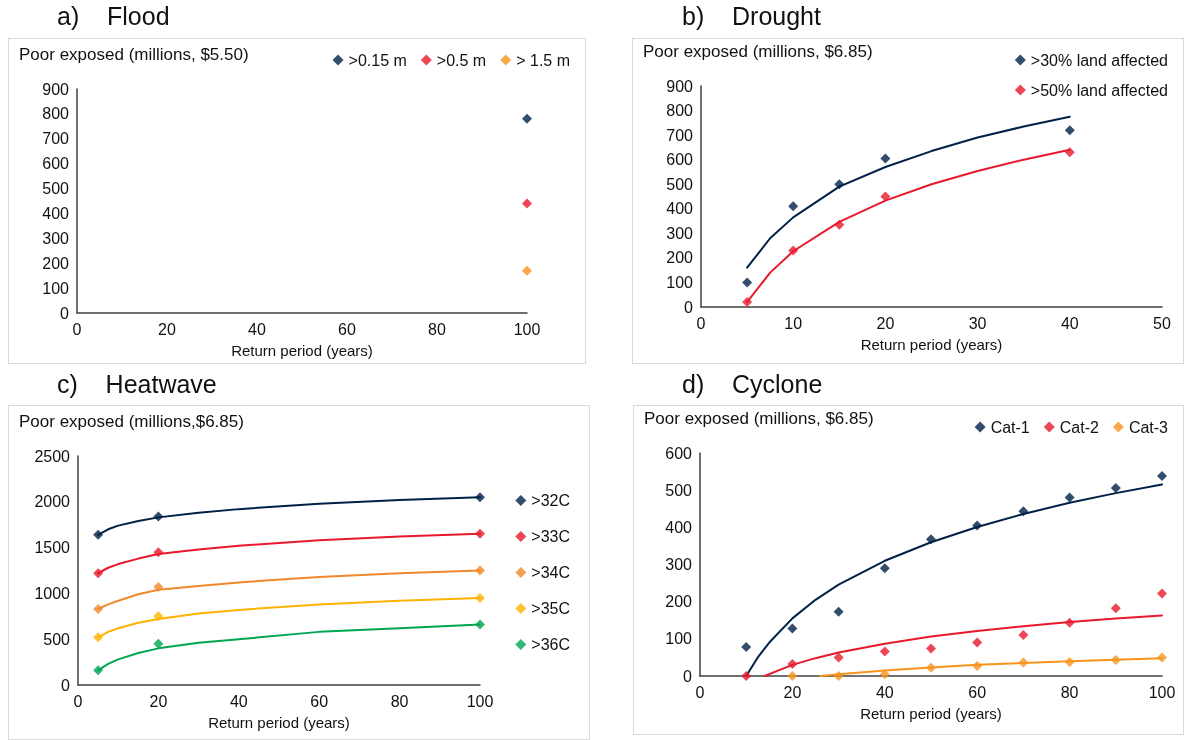  Describe the element at coordinates (680, 111) in the screenshot. I see `y-tick-label: 800` at that location.